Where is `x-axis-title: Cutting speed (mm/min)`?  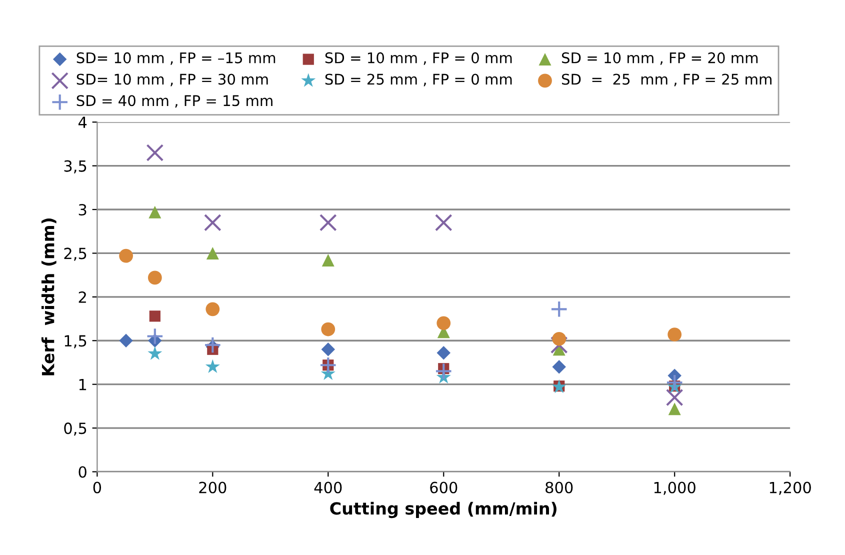
x-axis-title: Cutting speed (mm/min) is located at coordinates (443, 510).